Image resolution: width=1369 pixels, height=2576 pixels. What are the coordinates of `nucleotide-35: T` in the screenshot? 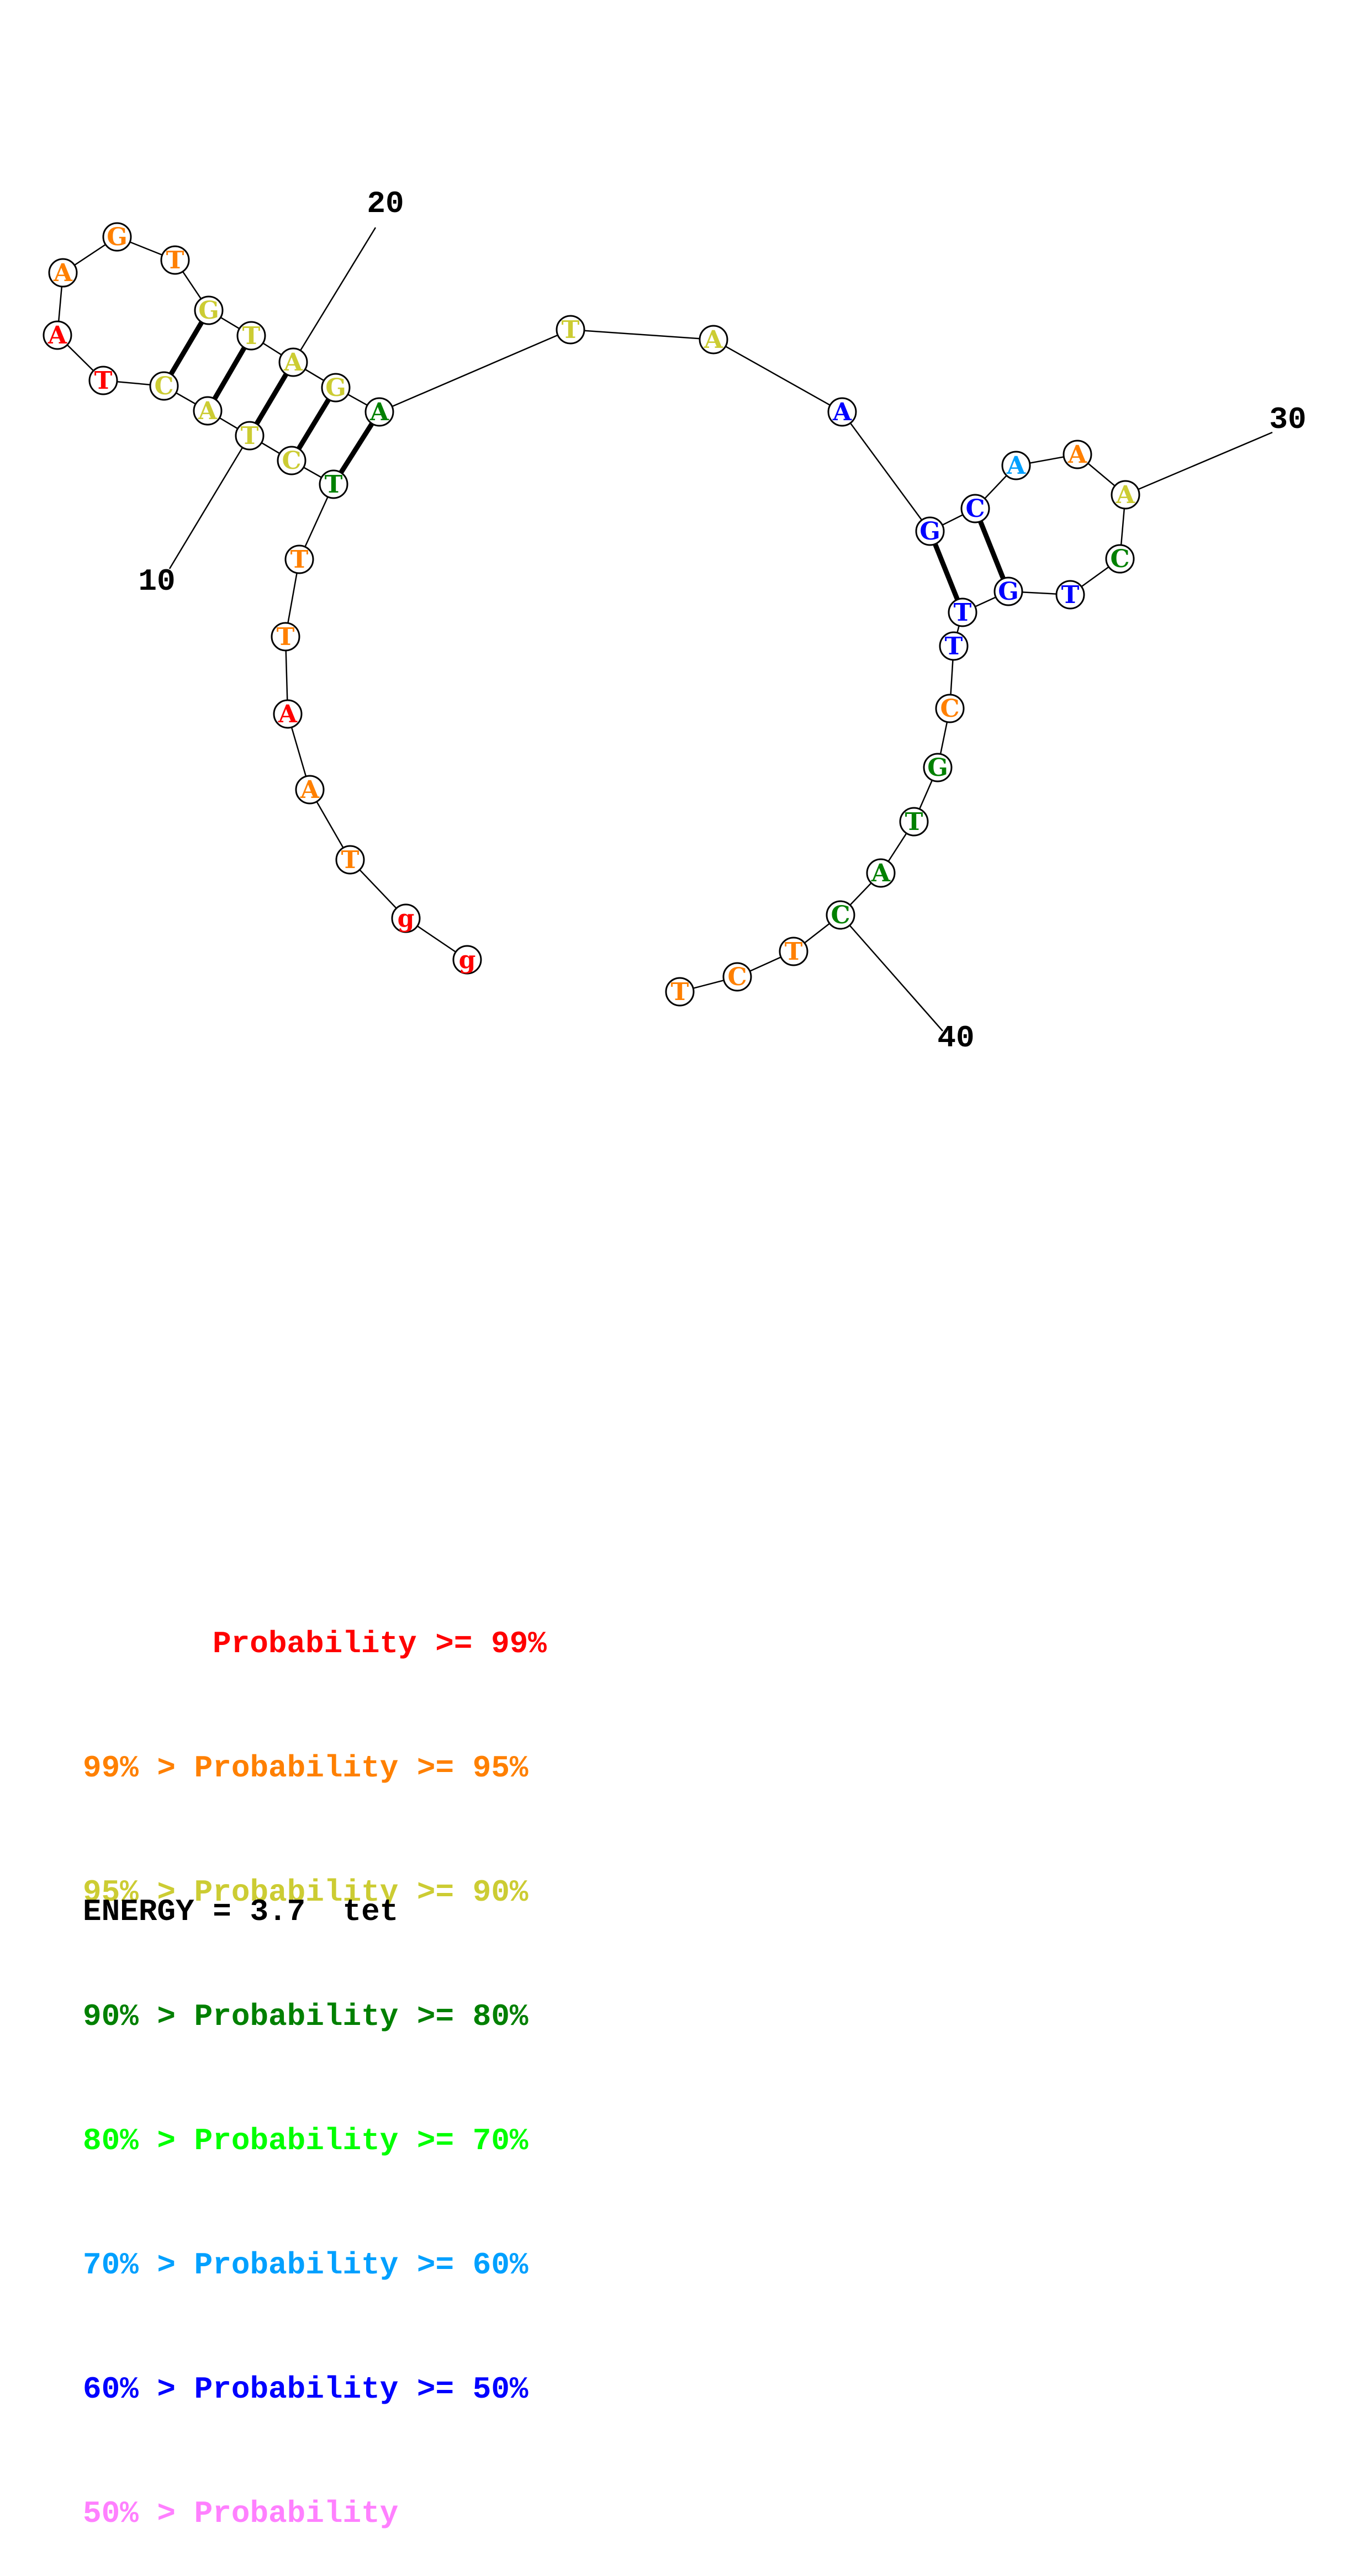 It's located at (954, 646).